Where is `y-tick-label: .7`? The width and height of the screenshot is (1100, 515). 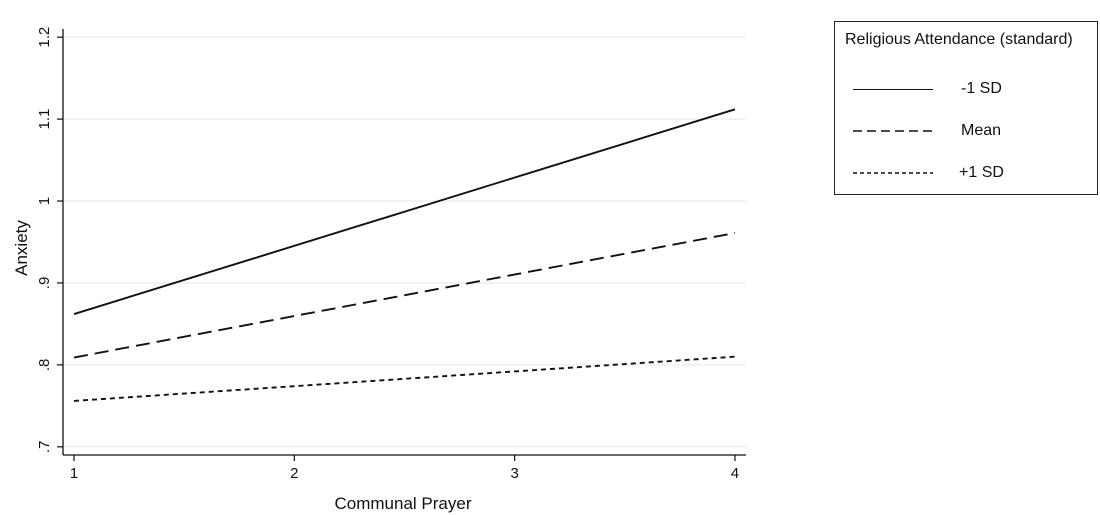
y-tick-label: .7 is located at coordinates (44, 447).